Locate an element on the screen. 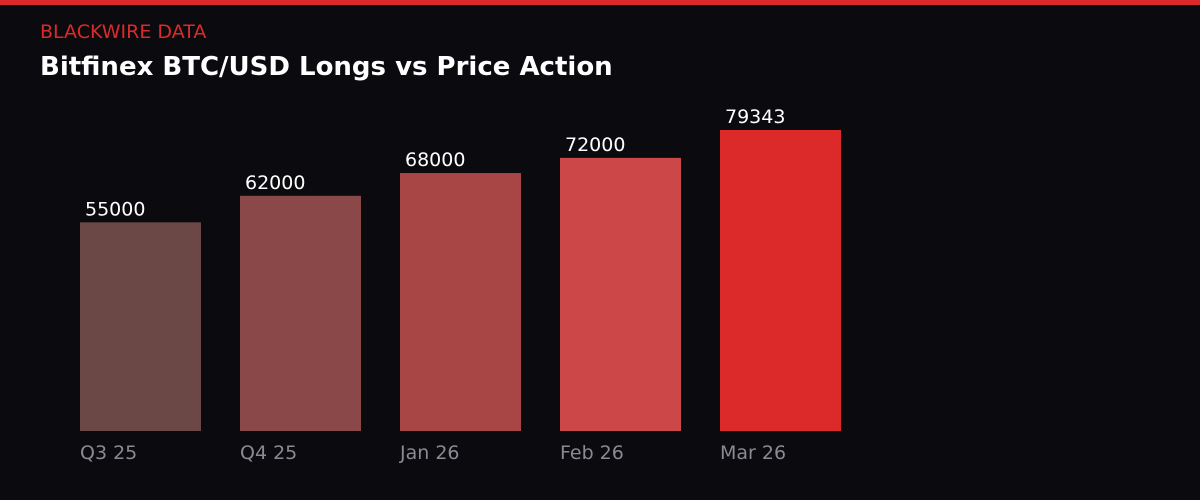 The image size is (1200, 500). category-label: Q4 25 is located at coordinates (268, 453).